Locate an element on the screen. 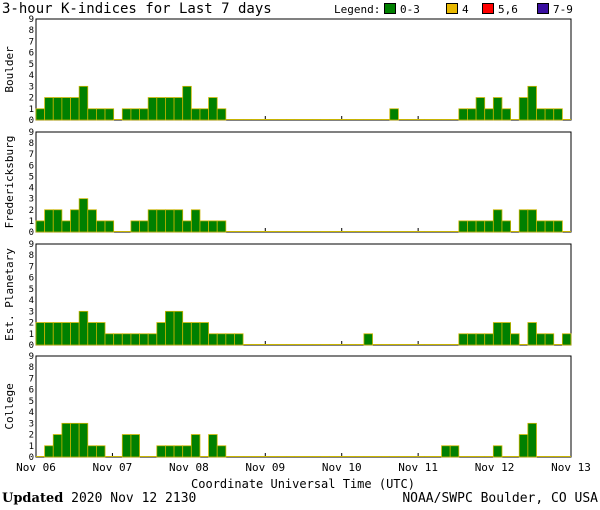 The image size is (600, 510). x-tick-label: Nov 09 is located at coordinates (265, 467).